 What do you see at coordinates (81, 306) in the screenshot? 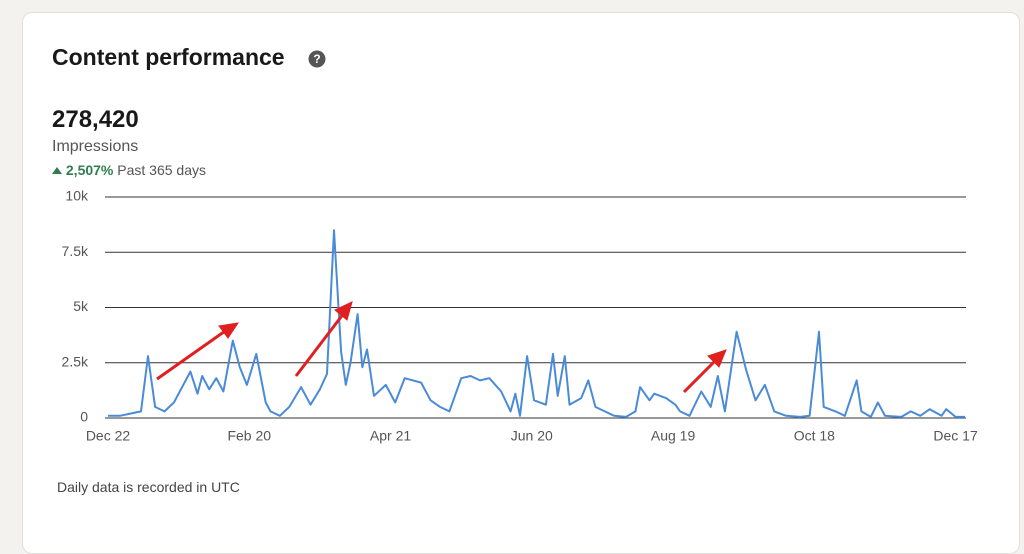
I see `y-tick-label: 5k` at bounding box center [81, 306].